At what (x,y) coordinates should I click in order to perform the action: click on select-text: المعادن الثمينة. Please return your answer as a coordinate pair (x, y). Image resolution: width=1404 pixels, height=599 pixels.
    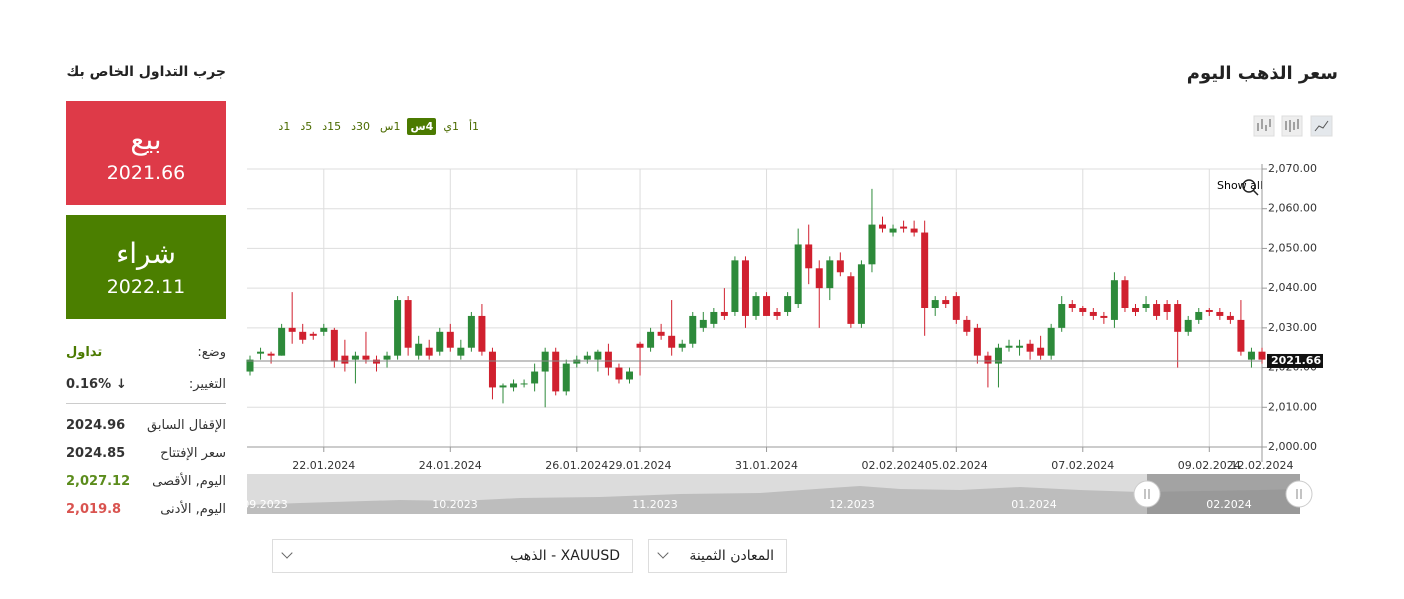
    Looking at the image, I should click on (731, 556).